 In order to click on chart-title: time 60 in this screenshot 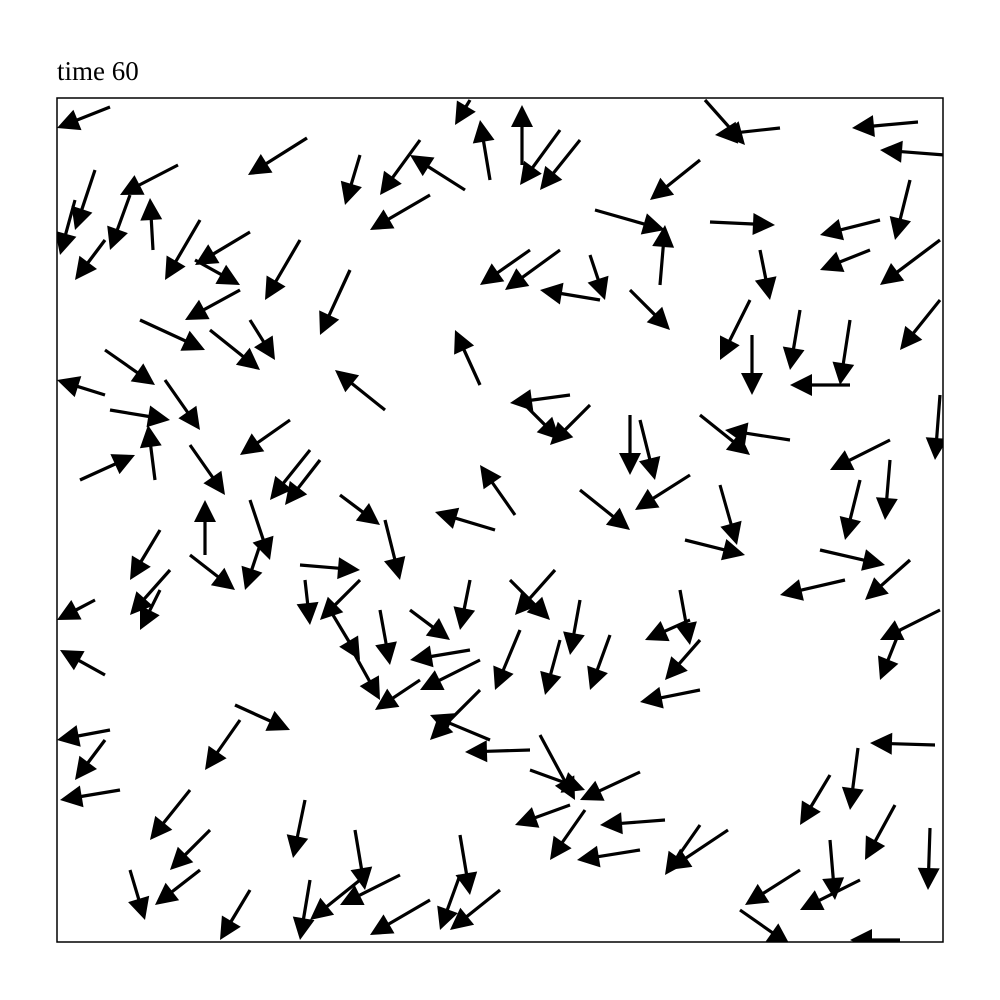, I will do `click(98, 71)`.